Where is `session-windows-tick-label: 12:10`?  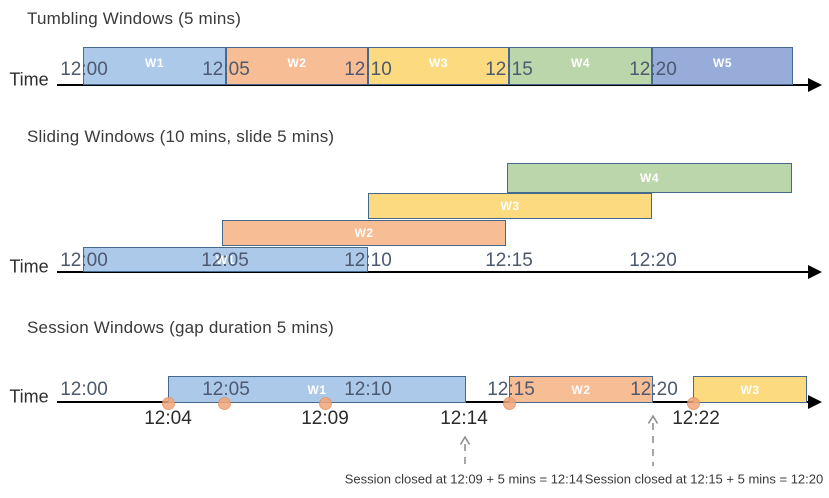 session-windows-tick-label: 12:10 is located at coordinates (368, 389).